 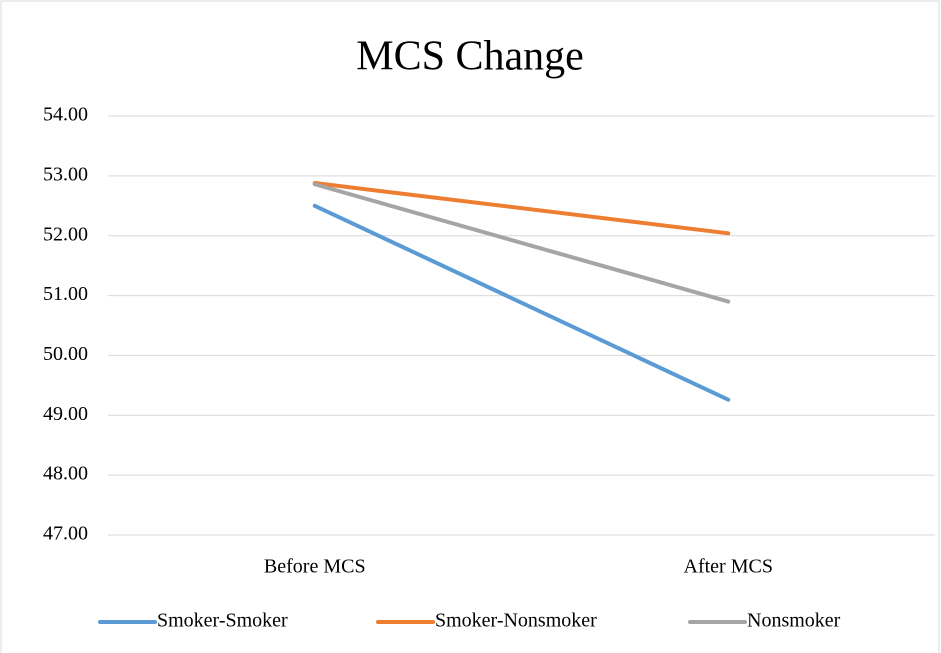 I want to click on y-tick-label: 49.00, so click(x=65, y=414).